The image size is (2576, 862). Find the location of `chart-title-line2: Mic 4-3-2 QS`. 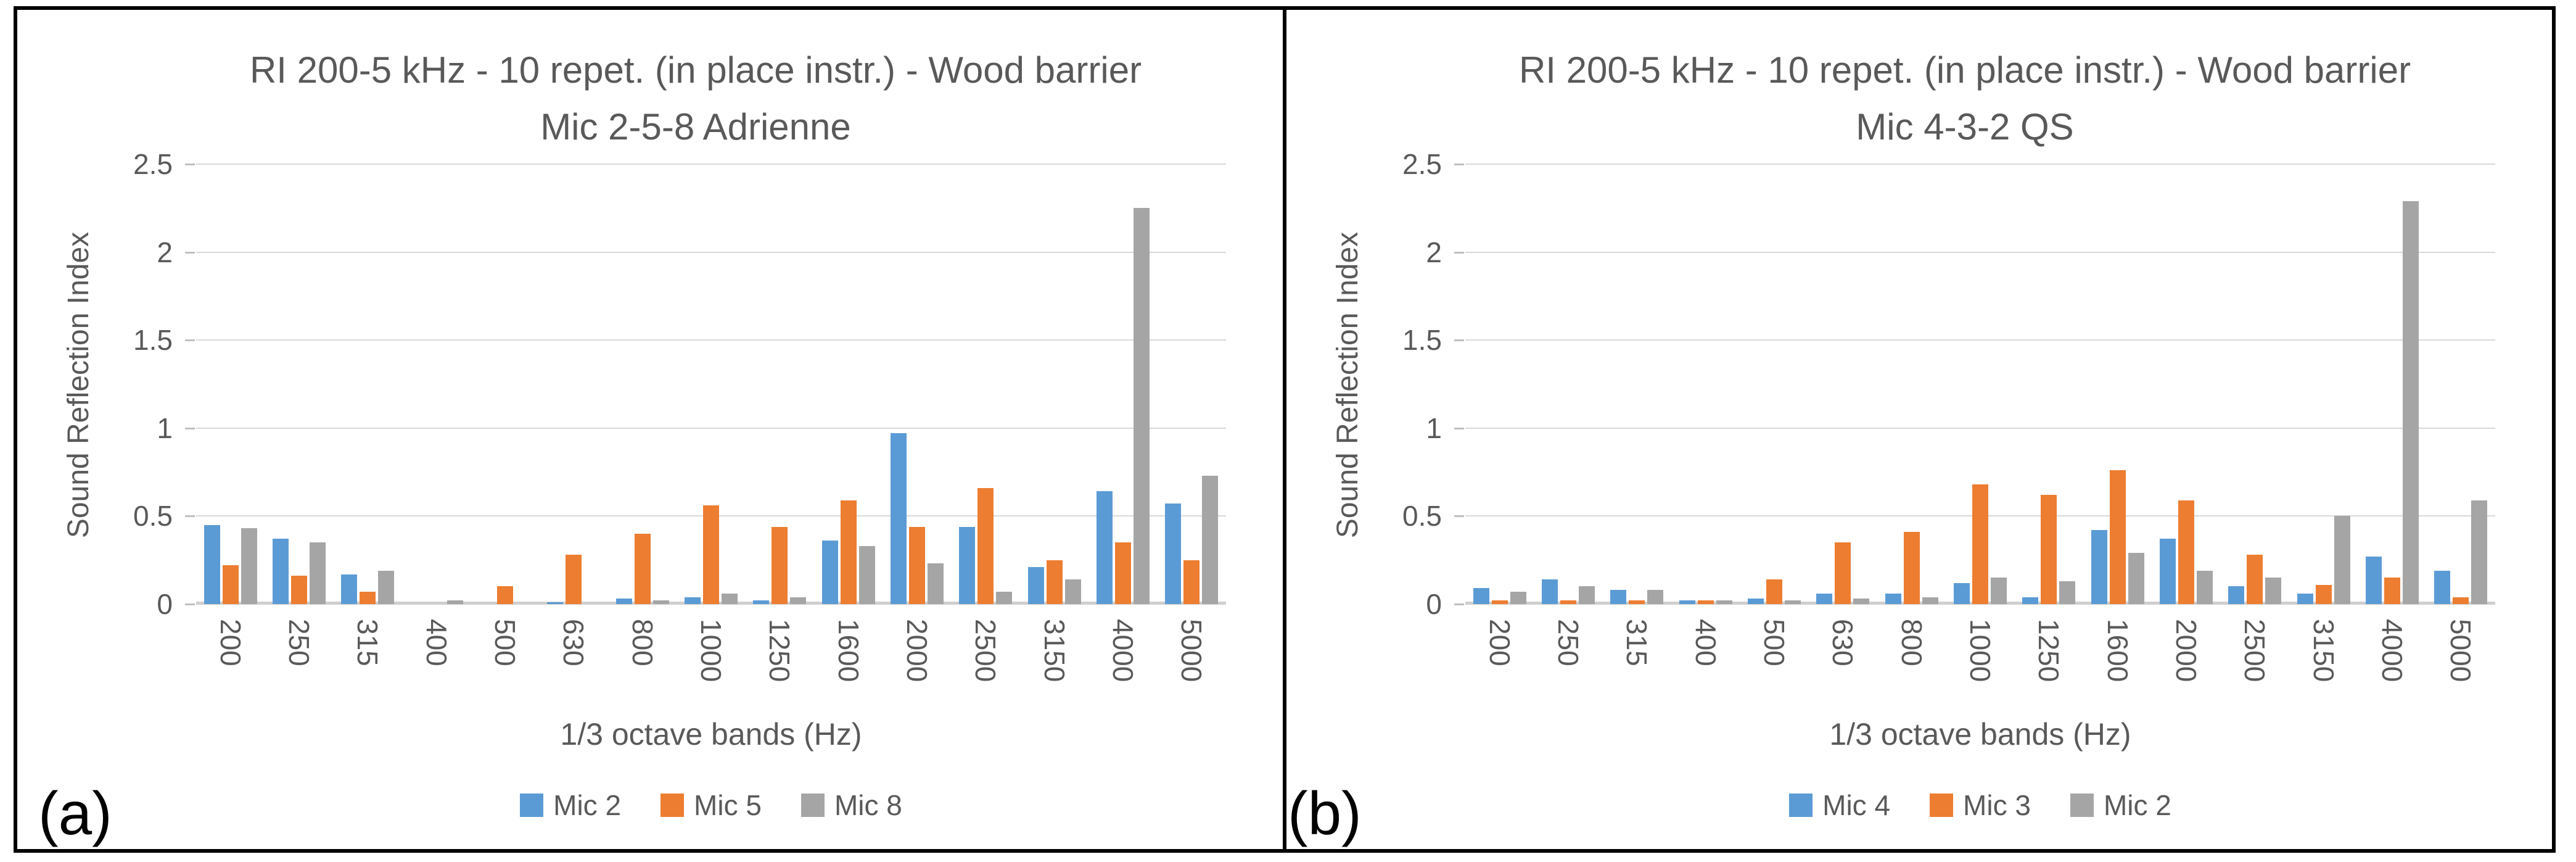

chart-title-line2: Mic 4-3-2 QS is located at coordinates (1965, 126).